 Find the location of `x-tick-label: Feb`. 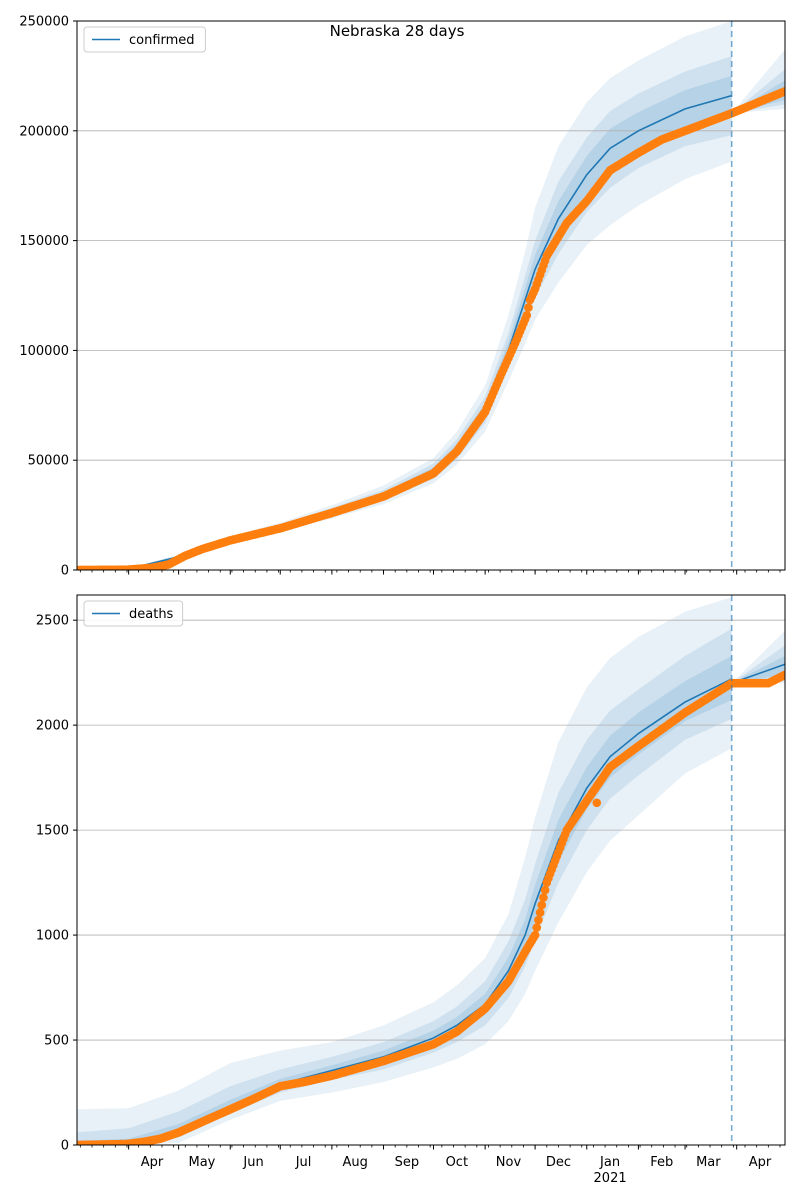

x-tick-label: Feb is located at coordinates (661, 1162).